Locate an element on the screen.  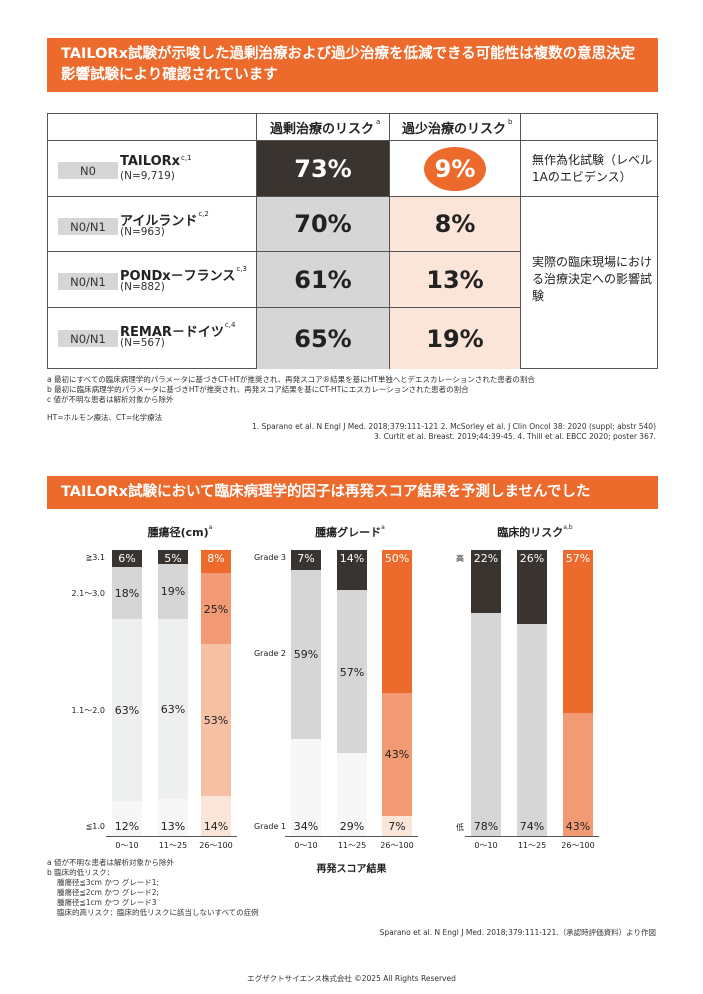
data-label: 6% is located at coordinates (127, 558).